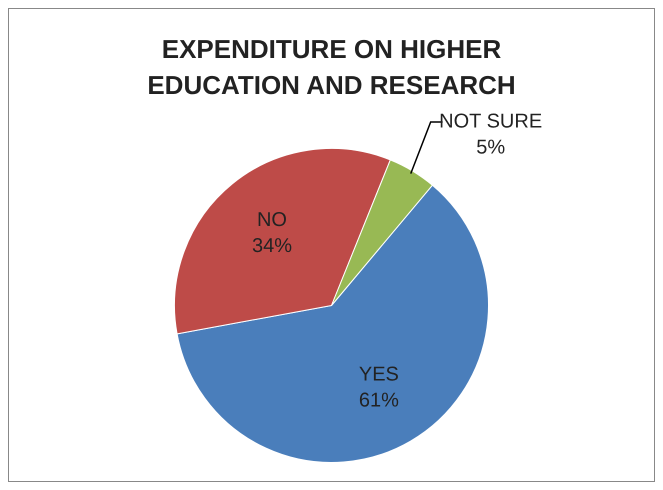 The height and width of the screenshot is (490, 663). What do you see at coordinates (378, 374) in the screenshot?
I see `slice-label: YES` at bounding box center [378, 374].